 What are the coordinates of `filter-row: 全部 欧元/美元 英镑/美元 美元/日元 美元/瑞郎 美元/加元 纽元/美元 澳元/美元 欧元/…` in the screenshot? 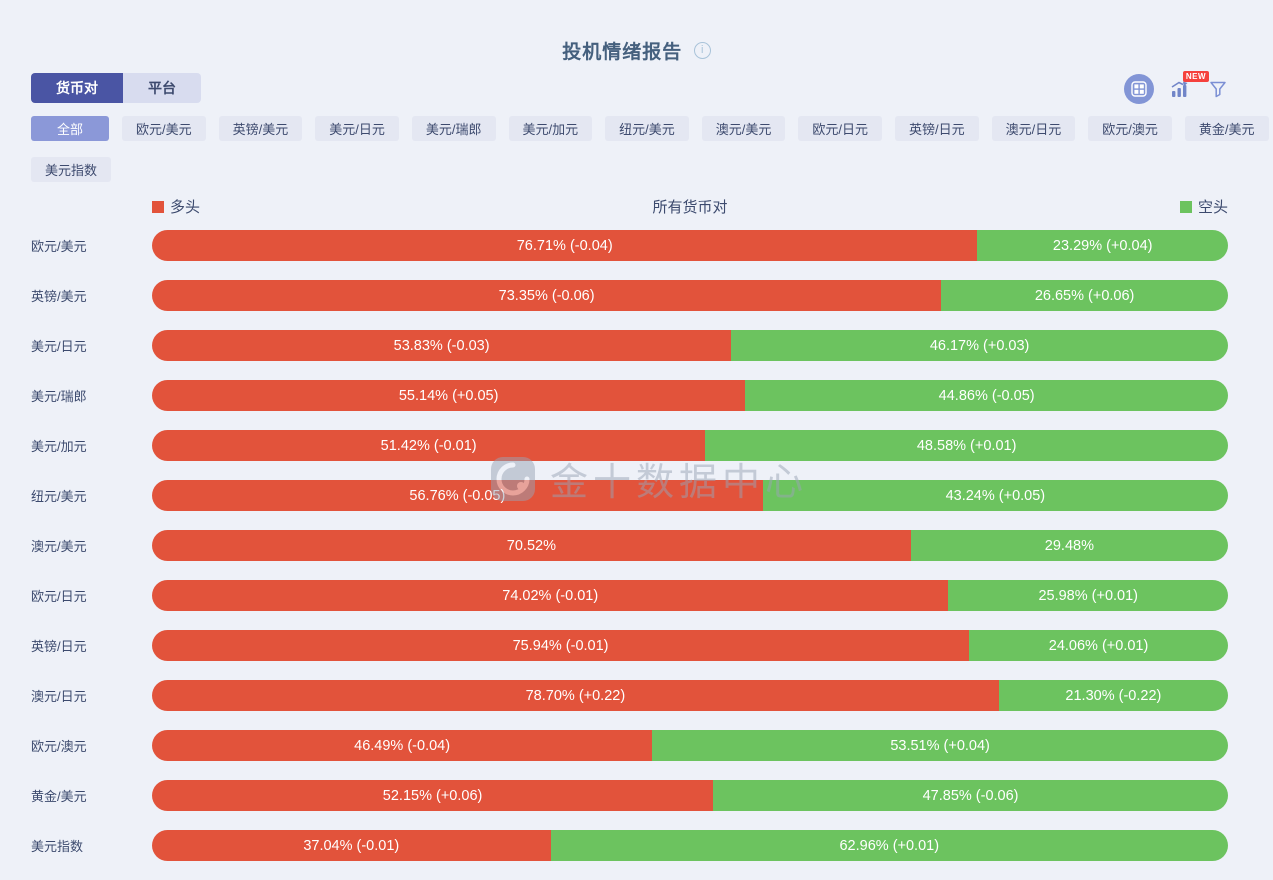 It's located at (650, 128).